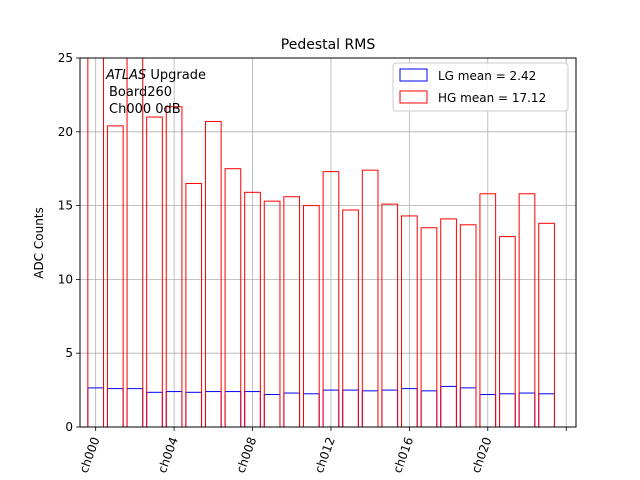 The image size is (640, 480). What do you see at coordinates (413, 97) in the screenshot?
I see `legend-swatch-hg` at bounding box center [413, 97].